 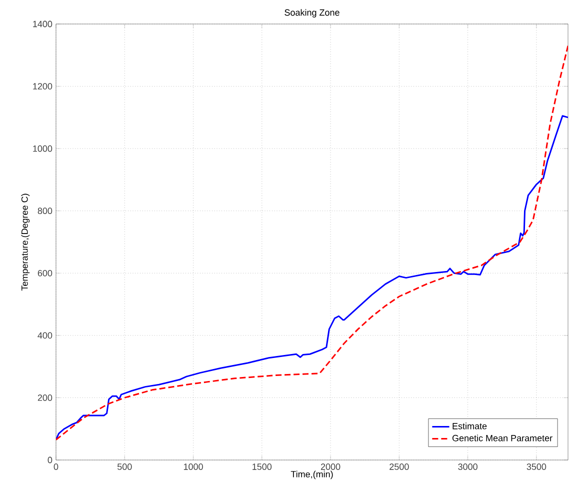 What do you see at coordinates (45, 273) in the screenshot?
I see `y-tick-label: 600` at bounding box center [45, 273].